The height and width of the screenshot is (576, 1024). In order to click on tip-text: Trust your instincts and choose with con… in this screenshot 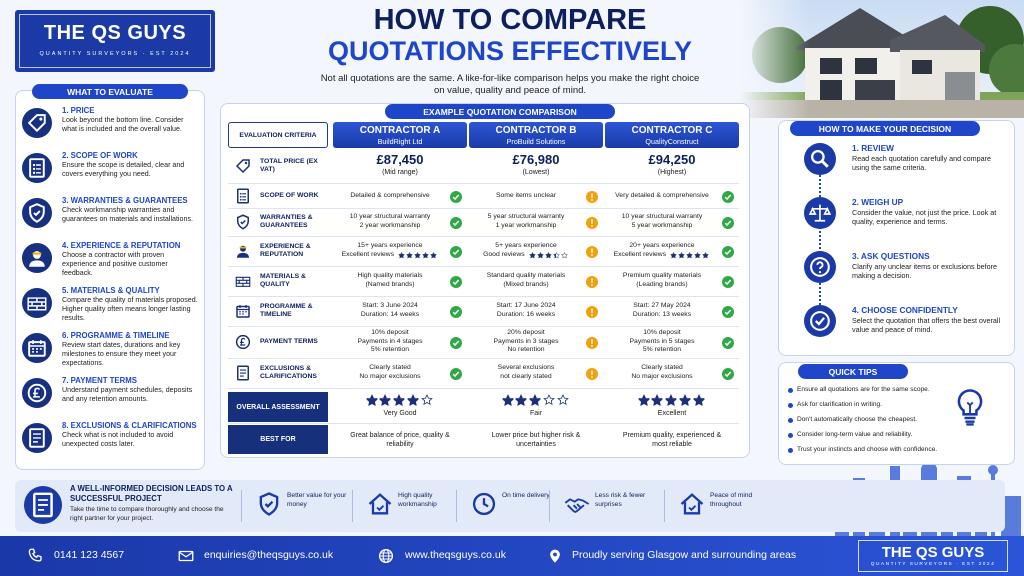, I will do `click(867, 449)`.